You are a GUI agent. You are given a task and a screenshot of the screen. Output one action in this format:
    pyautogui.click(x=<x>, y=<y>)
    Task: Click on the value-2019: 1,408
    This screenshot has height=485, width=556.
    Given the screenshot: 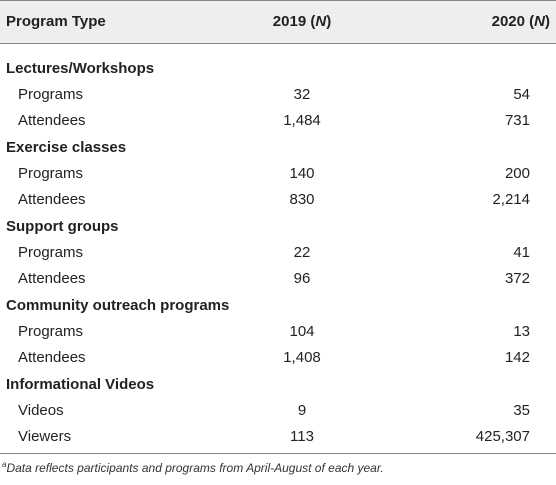 What is the action you would take?
    pyautogui.click(x=302, y=357)
    